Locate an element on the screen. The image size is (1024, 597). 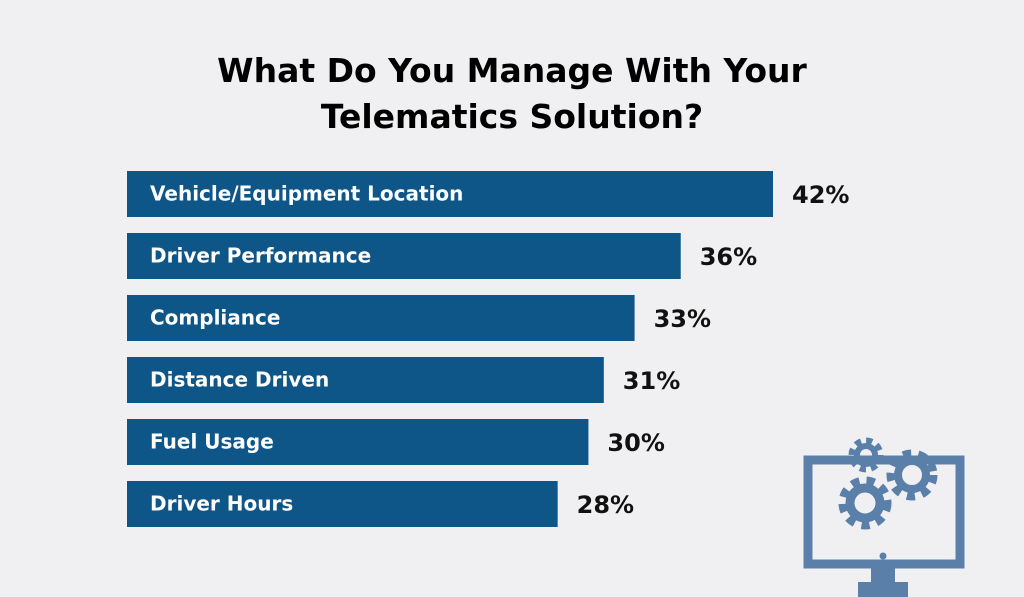
category-label: Compliance is located at coordinates (215, 318).